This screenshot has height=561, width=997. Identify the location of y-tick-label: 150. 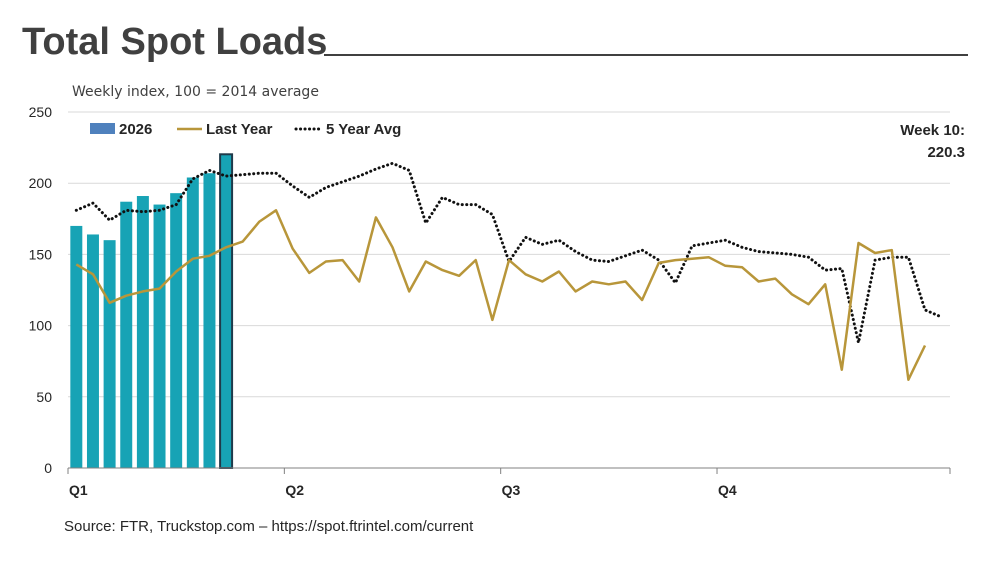
(41, 254).